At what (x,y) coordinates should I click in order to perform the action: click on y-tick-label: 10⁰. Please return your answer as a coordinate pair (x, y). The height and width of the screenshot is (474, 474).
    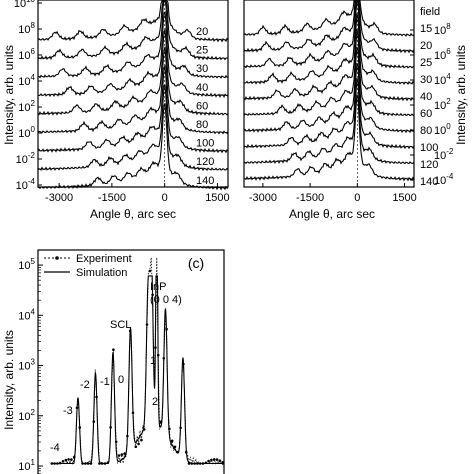
    Looking at the image, I should click on (442, 129).